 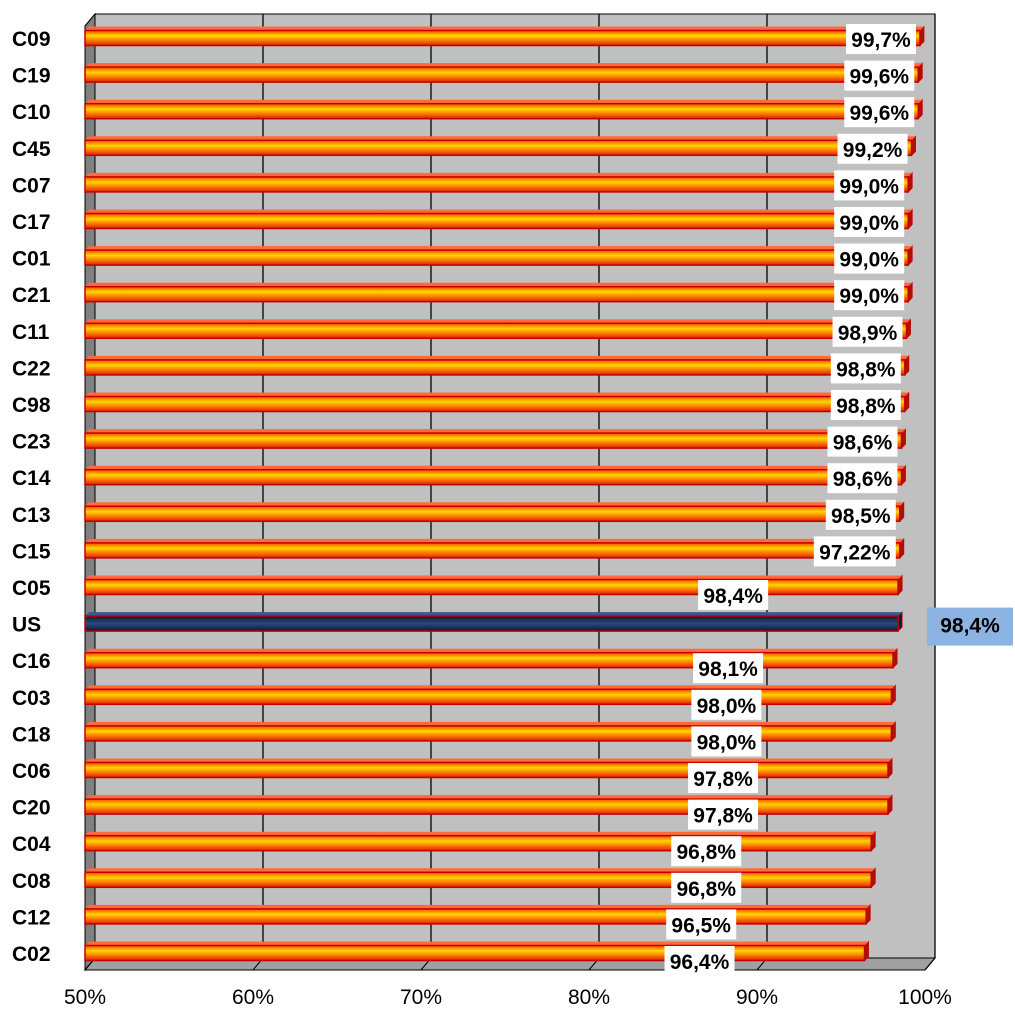 I want to click on bar-c16, so click(x=491, y=658).